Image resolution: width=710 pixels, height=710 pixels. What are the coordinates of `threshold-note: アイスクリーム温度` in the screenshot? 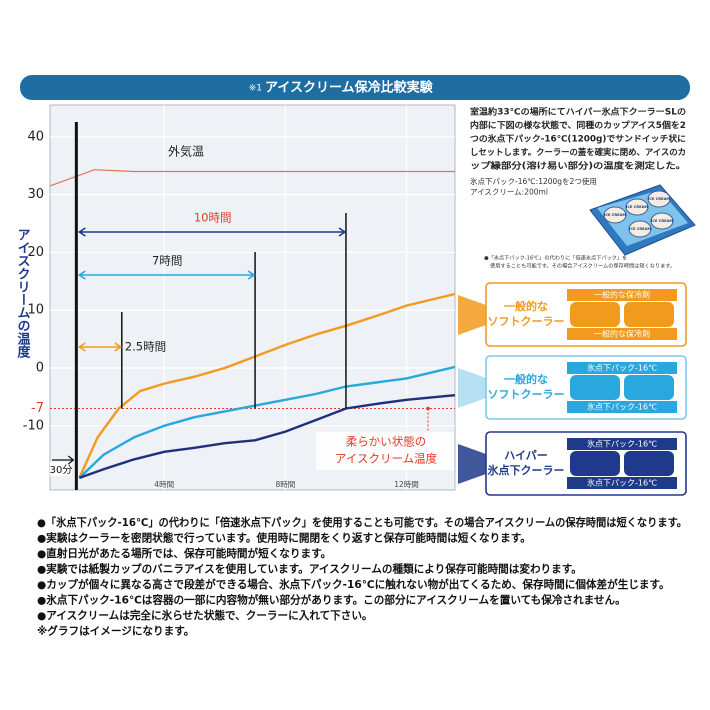 It's located at (386, 459).